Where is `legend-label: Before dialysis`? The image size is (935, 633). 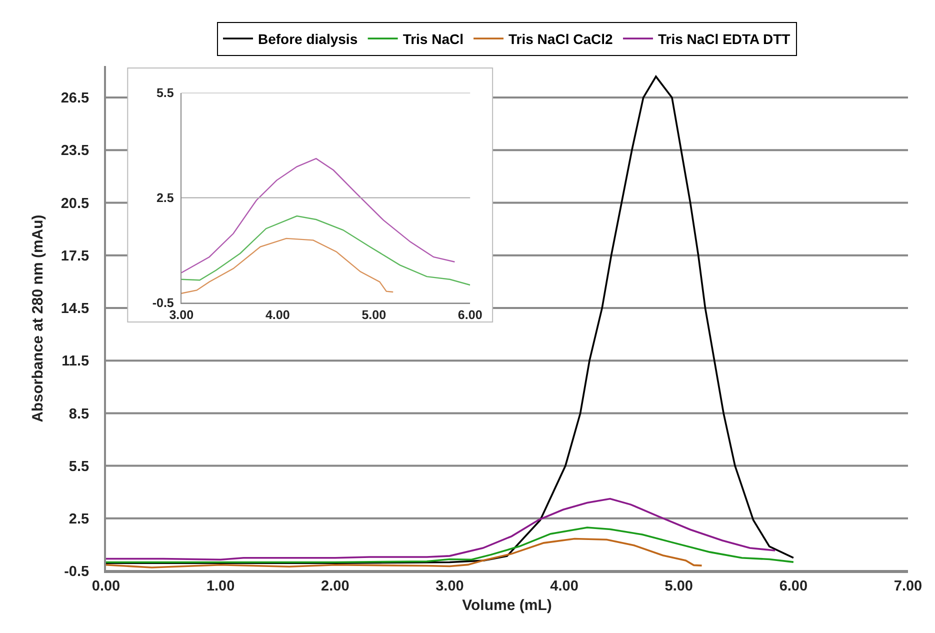
legend-label: Before dialysis is located at coordinates (308, 38).